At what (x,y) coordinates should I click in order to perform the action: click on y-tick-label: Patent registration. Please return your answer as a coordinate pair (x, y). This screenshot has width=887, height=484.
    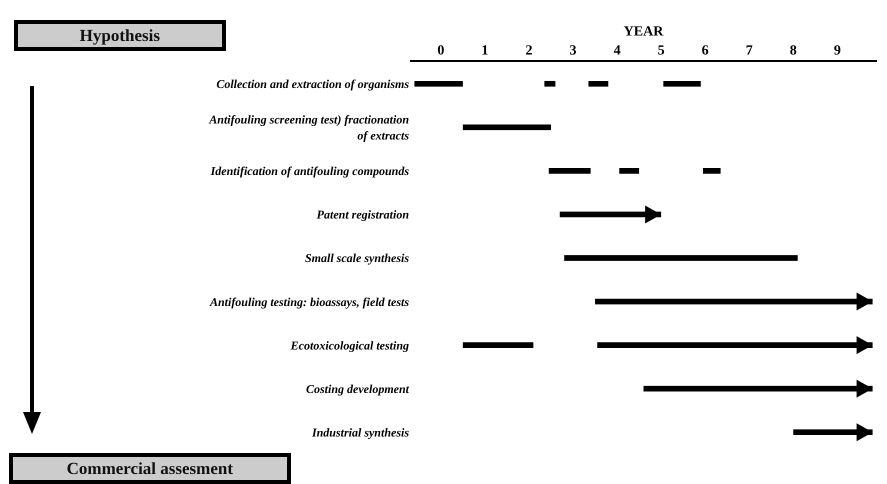
    Looking at the image, I should click on (363, 215).